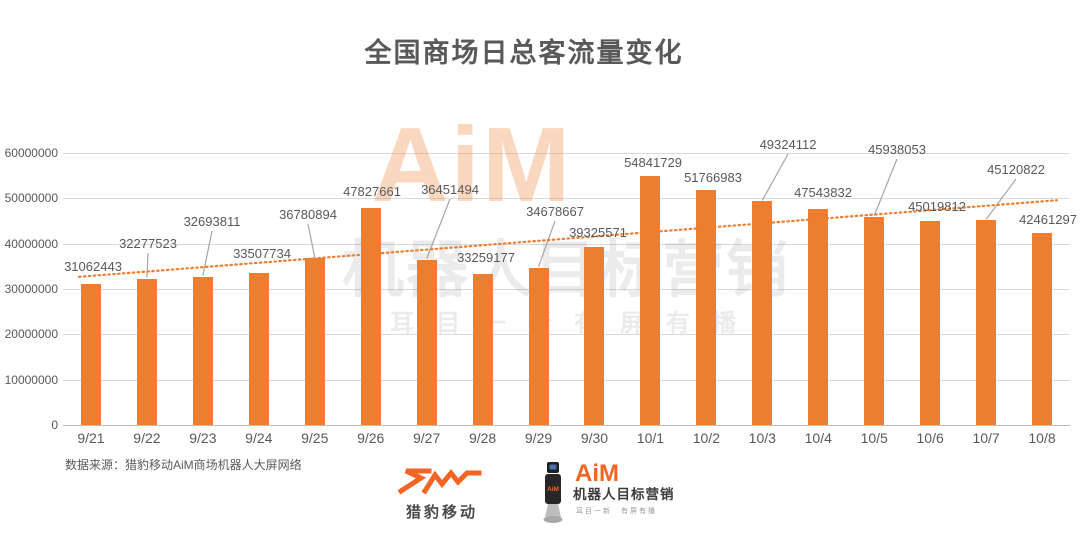  I want to click on watermark-slogan-sub: 耳目一新有屏有播, so click(574, 323).